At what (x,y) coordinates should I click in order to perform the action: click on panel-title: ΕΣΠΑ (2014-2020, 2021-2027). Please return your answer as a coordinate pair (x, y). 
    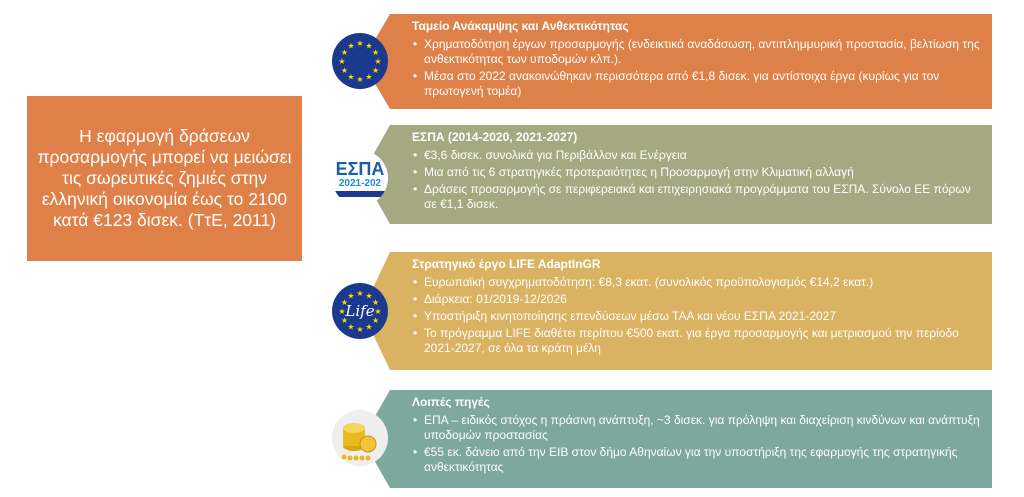
    Looking at the image, I should click on (495, 137).